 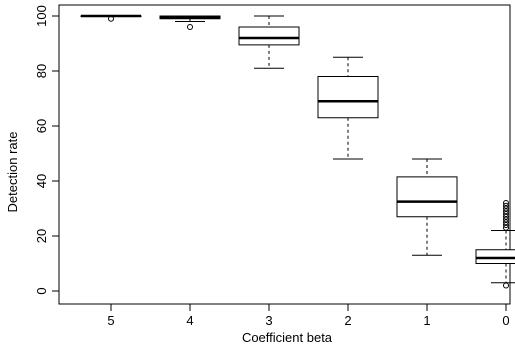 What do you see at coordinates (12, 172) in the screenshot?
I see `y-axis-title: Detection rate` at bounding box center [12, 172].